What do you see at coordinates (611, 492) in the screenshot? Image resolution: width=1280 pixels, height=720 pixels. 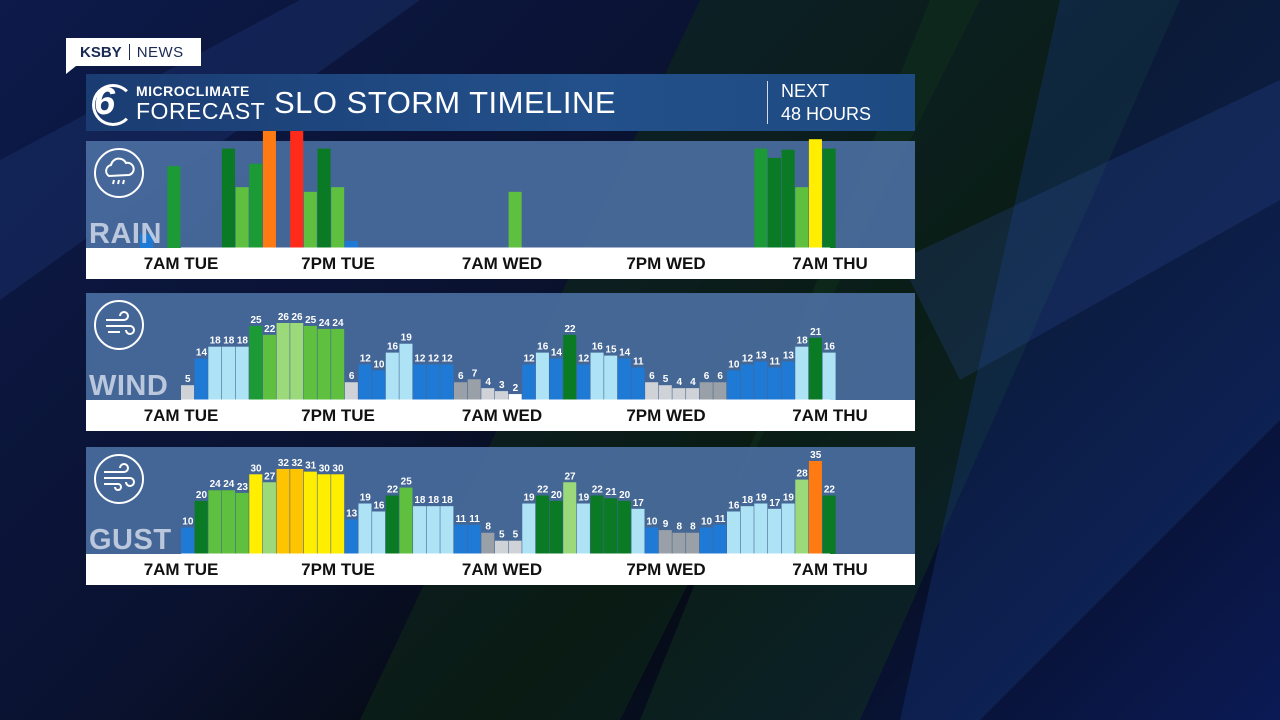 I see `data-label: 21` at bounding box center [611, 492].